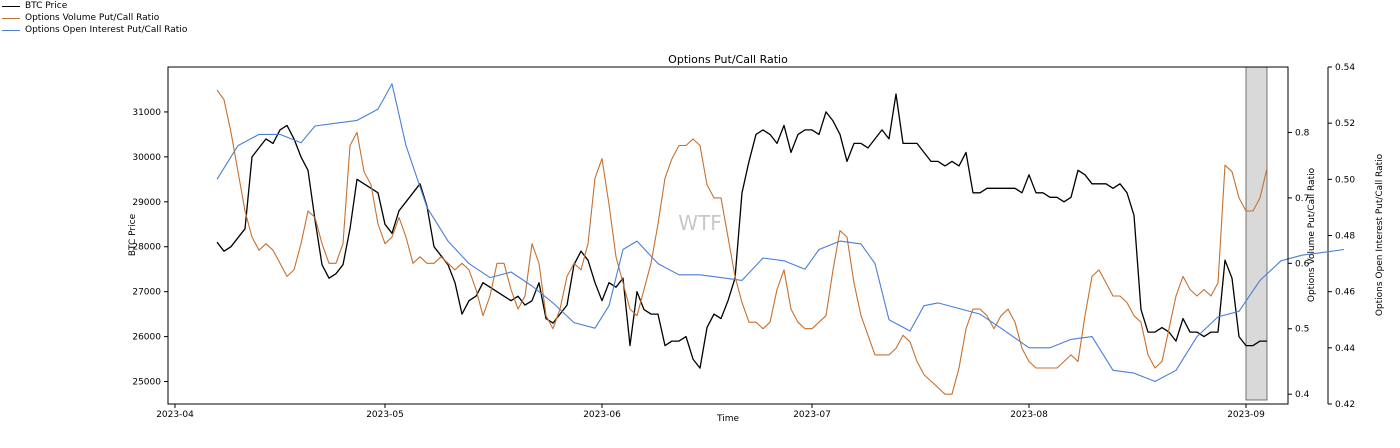  I want to click on legend-item-oi-ratio: Options Open Interest Put/Call Ratio, so click(94, 30).